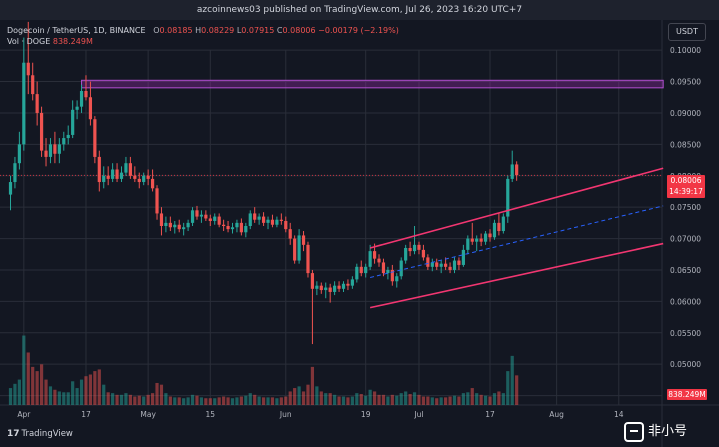  I want to click on price-tick-label: 0.08500, so click(685, 144).